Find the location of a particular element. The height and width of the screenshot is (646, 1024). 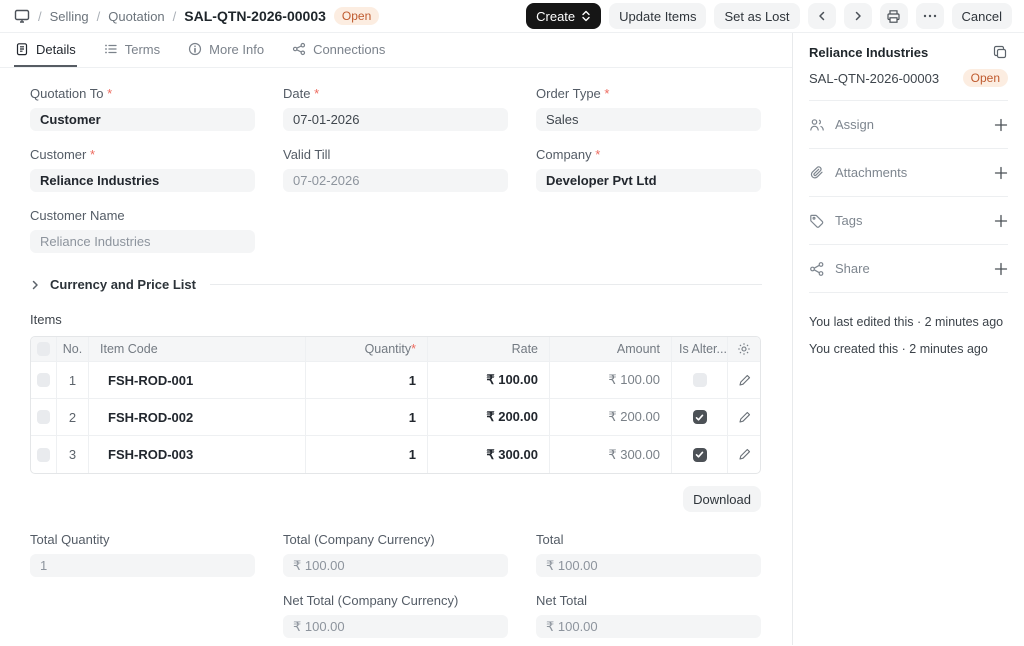

valid-till-input: 07-02-2026 is located at coordinates (395, 180).